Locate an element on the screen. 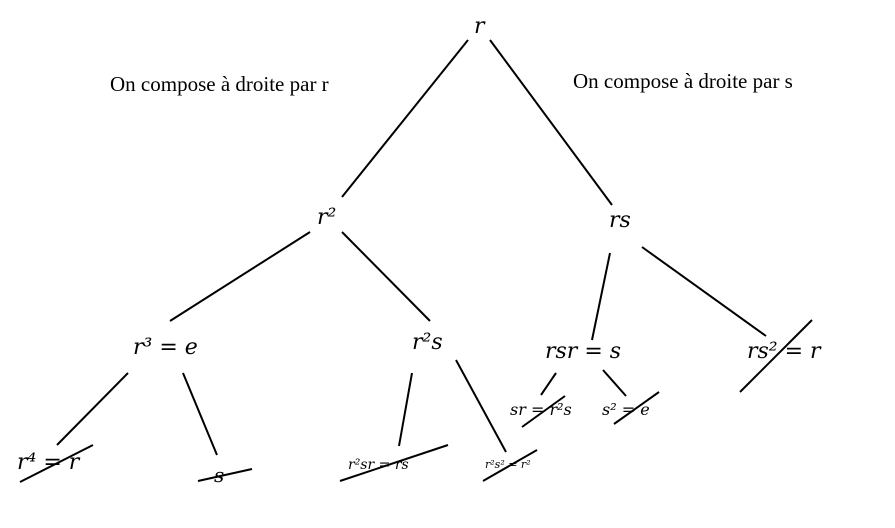  edge-rs-rs2 is located at coordinates (704, 291).